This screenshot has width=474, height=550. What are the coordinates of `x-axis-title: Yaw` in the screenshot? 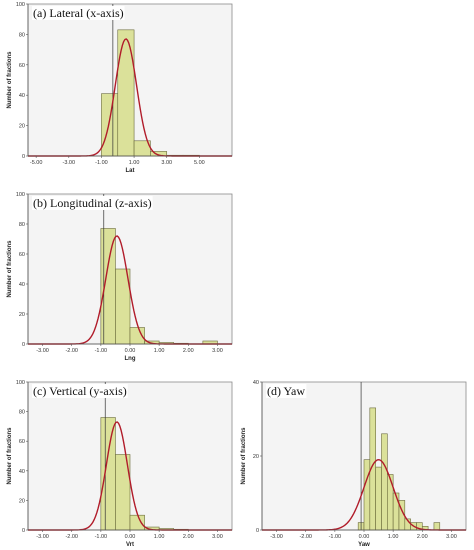 It's located at (364, 545).